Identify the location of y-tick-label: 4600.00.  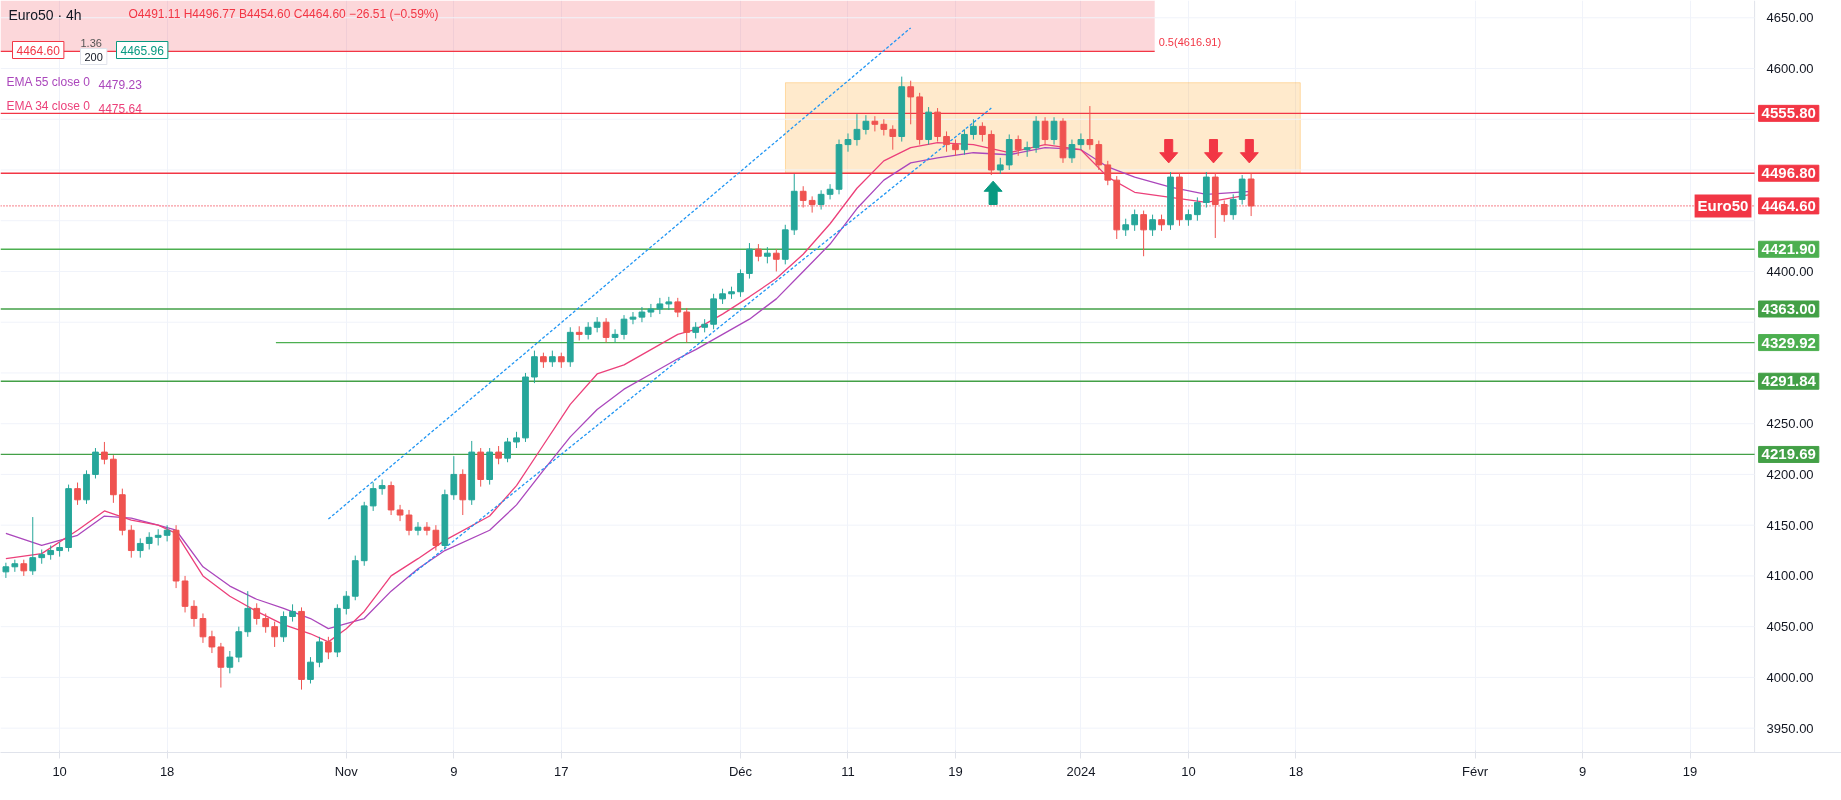
(1790, 68).